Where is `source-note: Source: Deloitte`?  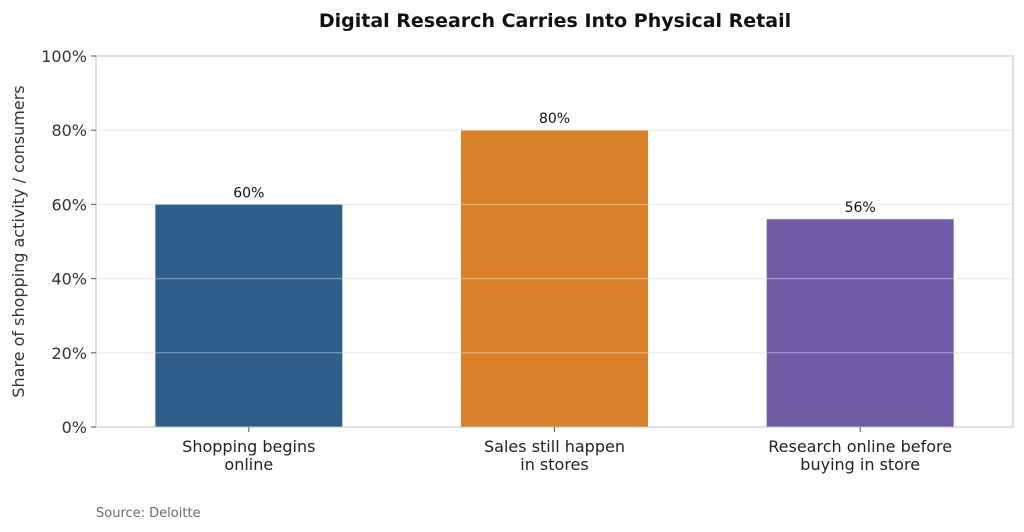
source-note: Source: Deloitte is located at coordinates (148, 513).